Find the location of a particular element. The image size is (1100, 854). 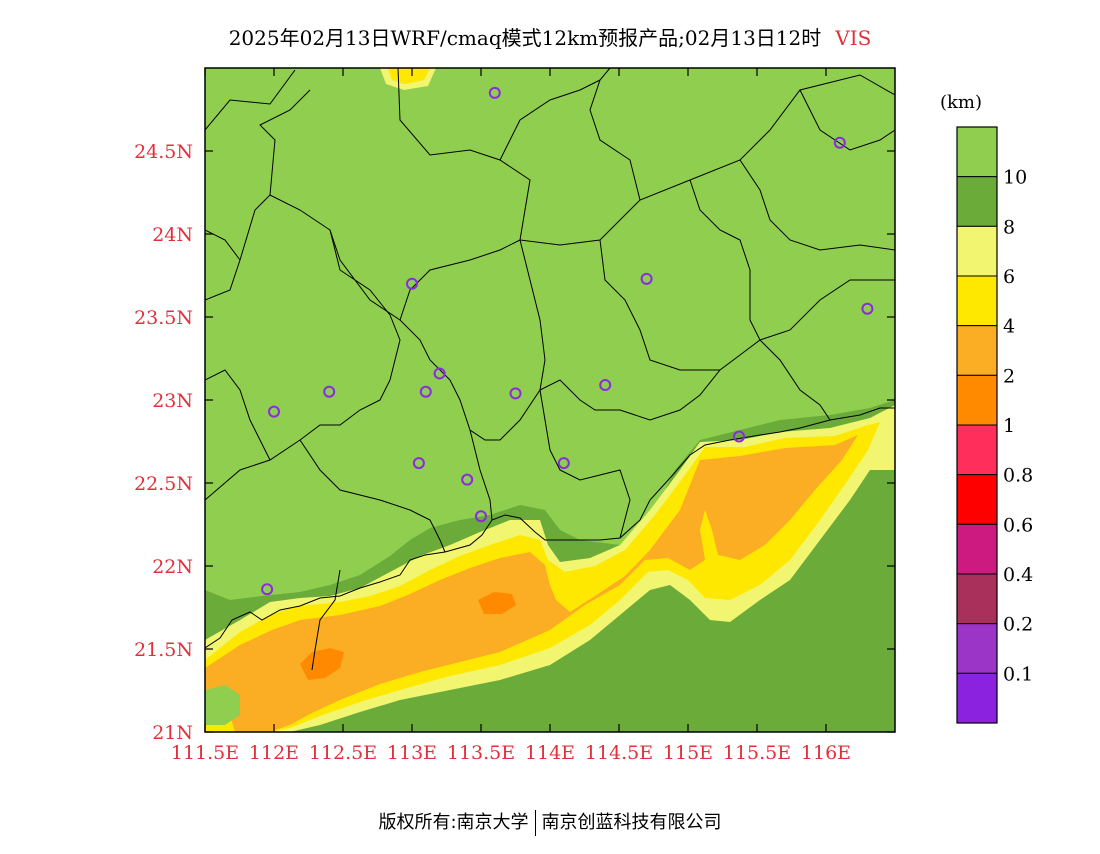

vis-band-1-b is located at coordinates (497, 603).